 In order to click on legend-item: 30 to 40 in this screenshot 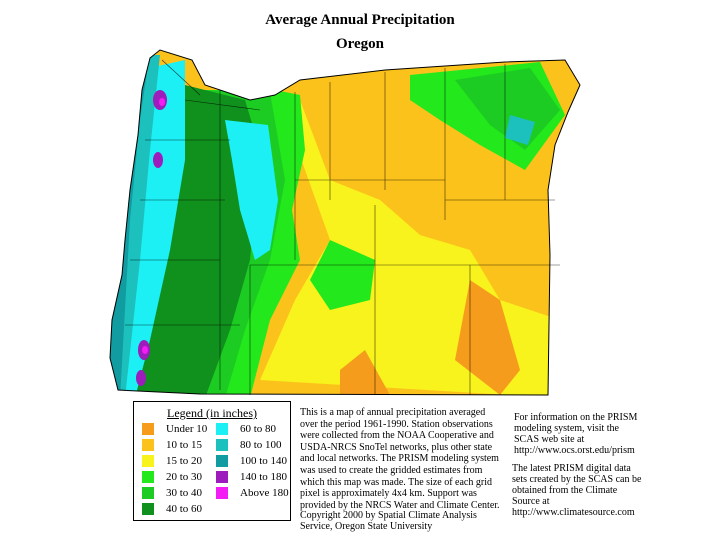, I will do `click(172, 493)`.